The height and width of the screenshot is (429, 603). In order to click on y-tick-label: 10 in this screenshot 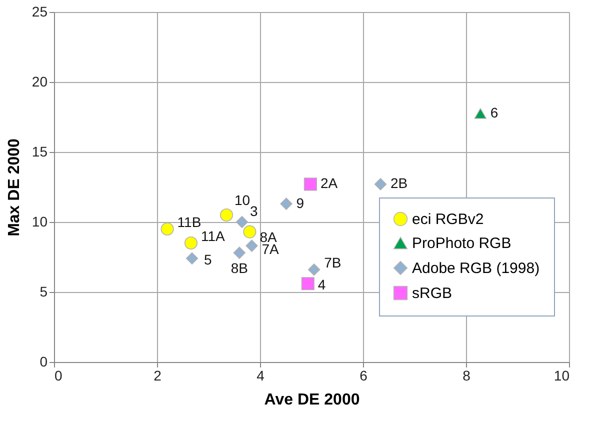, I will do `click(40, 222)`.